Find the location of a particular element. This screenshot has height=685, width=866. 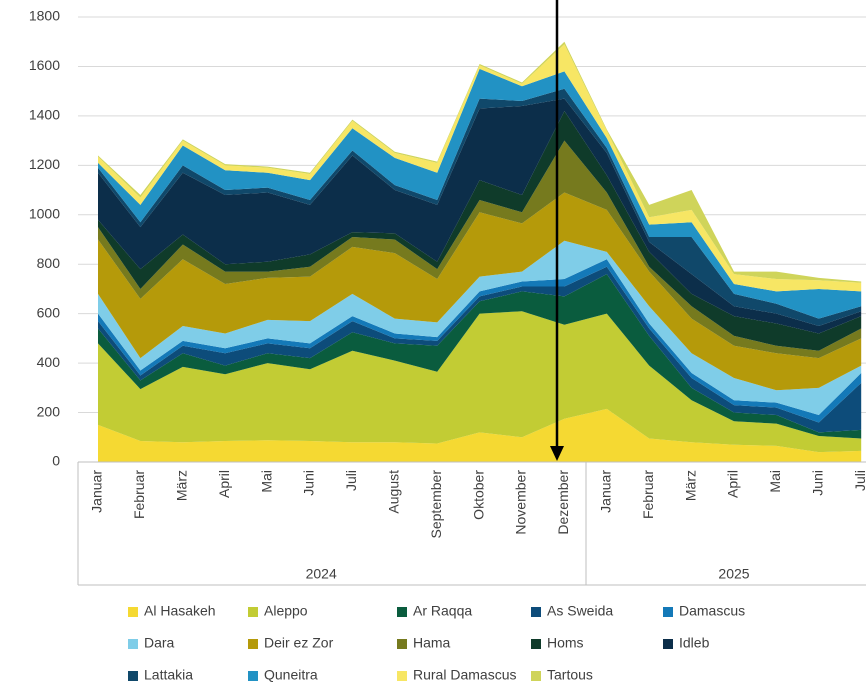

legend-label: Damascus is located at coordinates (712, 611).